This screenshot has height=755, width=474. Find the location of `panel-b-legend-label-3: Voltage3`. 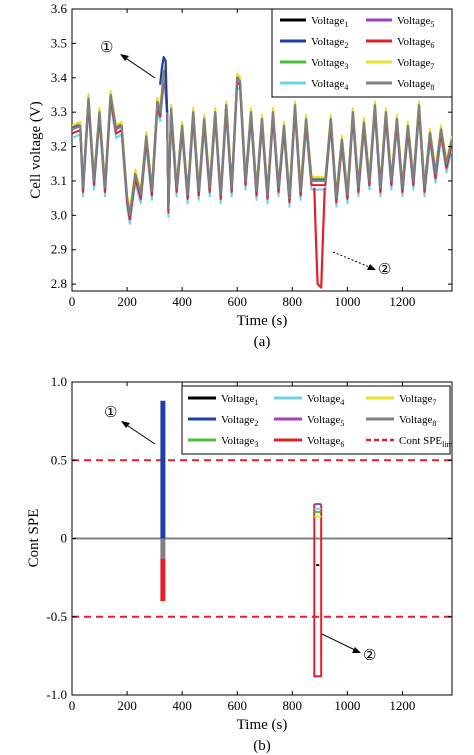

panel-b-legend-label-3: Voltage3 is located at coordinates (239, 442).